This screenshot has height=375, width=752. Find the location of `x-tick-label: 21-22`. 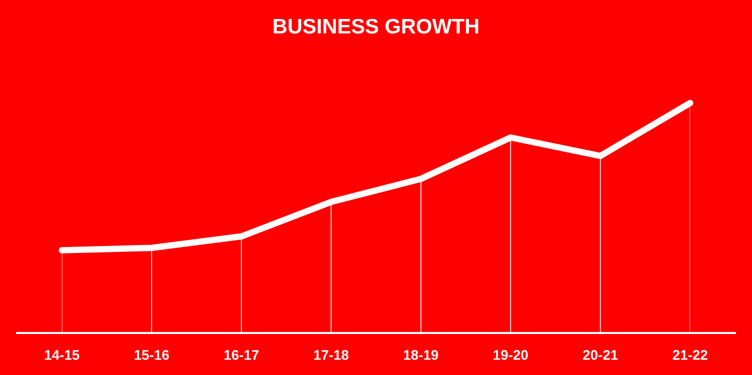

x-tick-label: 21-22 is located at coordinates (690, 355).